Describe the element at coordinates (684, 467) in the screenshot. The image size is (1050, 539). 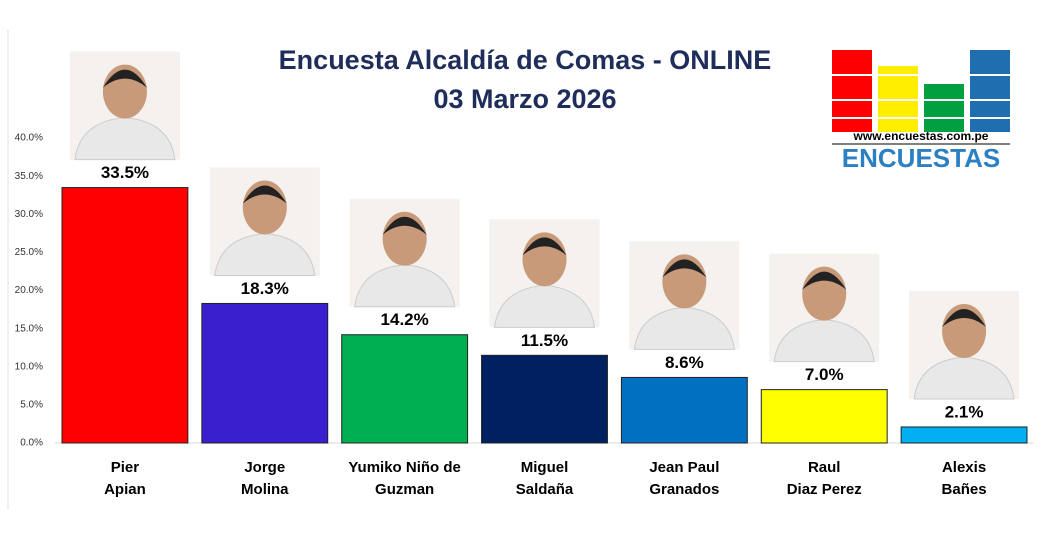
I see `x-tick-label: Jean Paul` at that location.